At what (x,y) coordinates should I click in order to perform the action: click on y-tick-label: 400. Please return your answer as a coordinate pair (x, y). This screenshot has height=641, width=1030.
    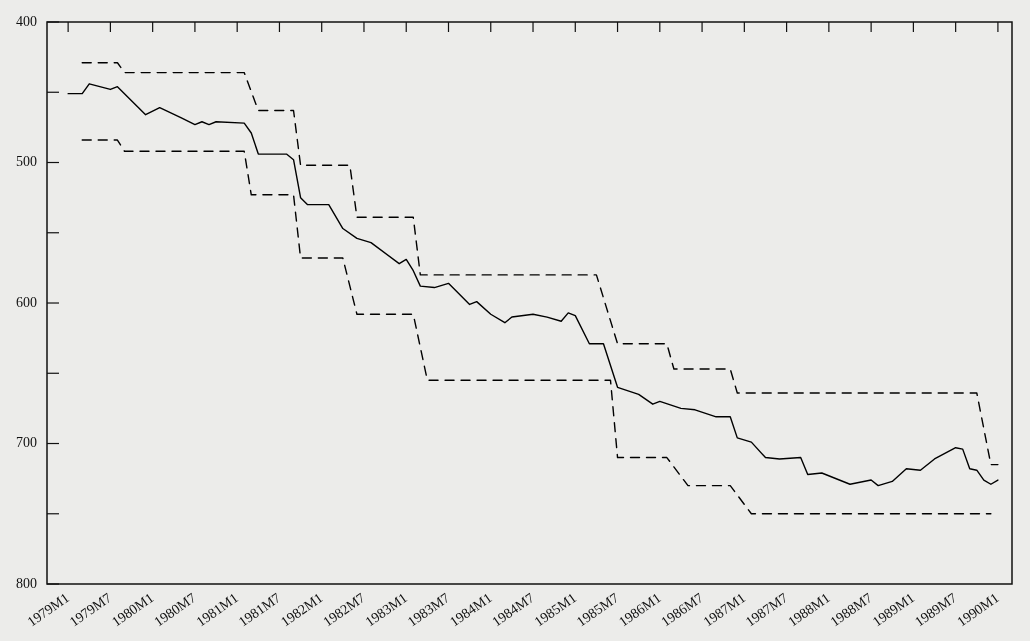
    Looking at the image, I should click on (26, 21).